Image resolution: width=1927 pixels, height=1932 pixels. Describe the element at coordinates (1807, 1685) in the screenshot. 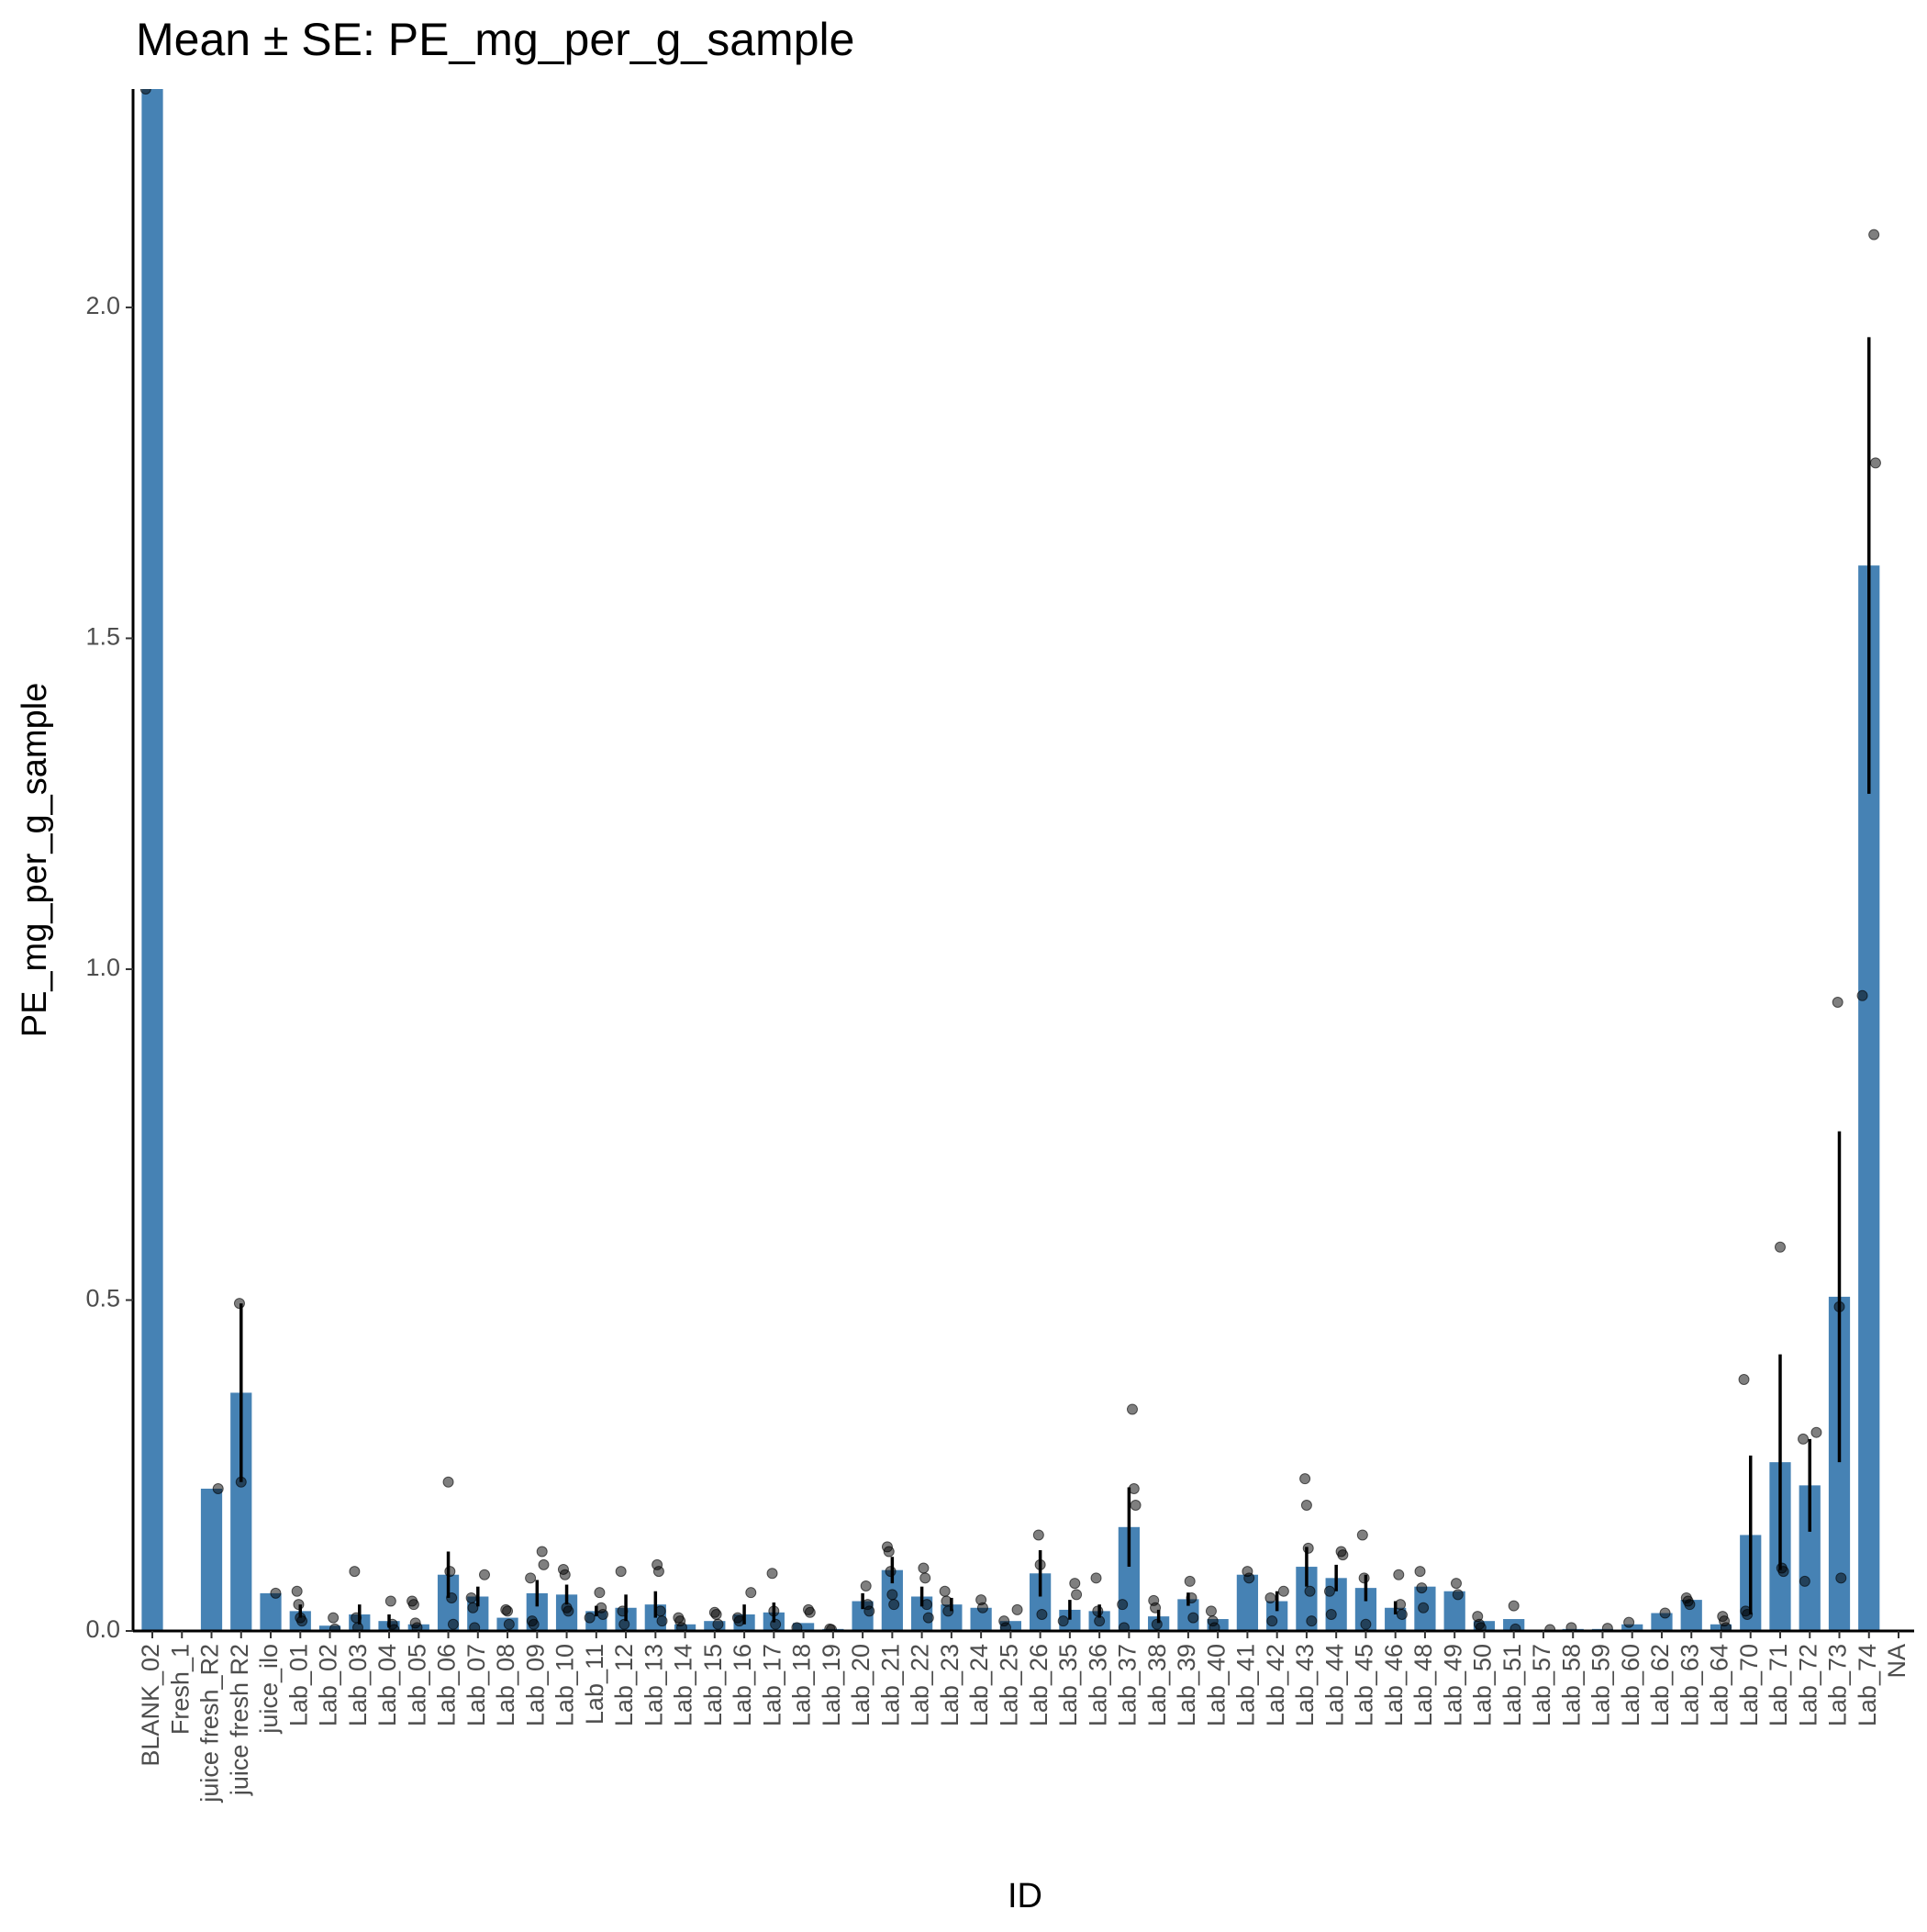

I see `x-tick-label: Lab_72` at that location.